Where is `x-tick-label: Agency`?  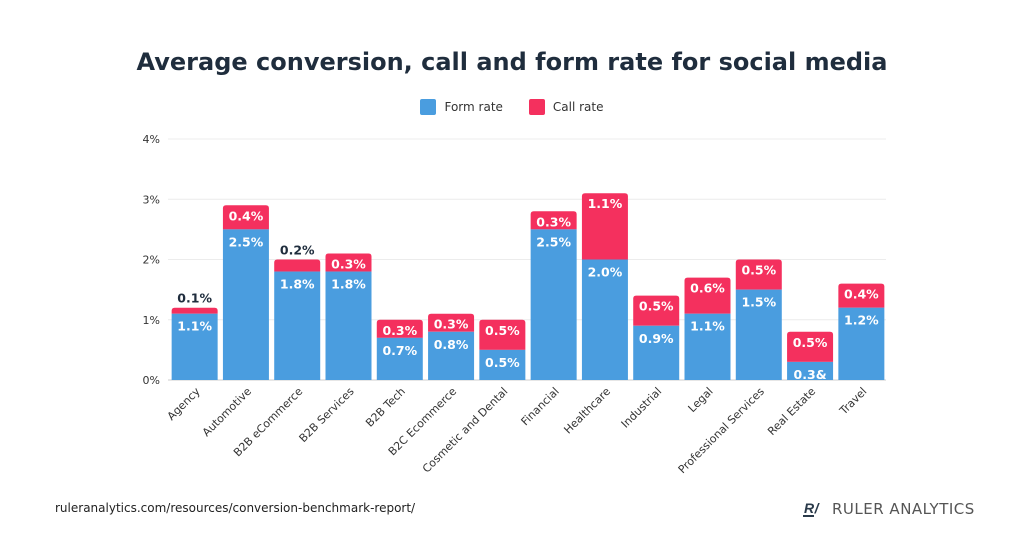
x-tick-label: Agency is located at coordinates (184, 404).